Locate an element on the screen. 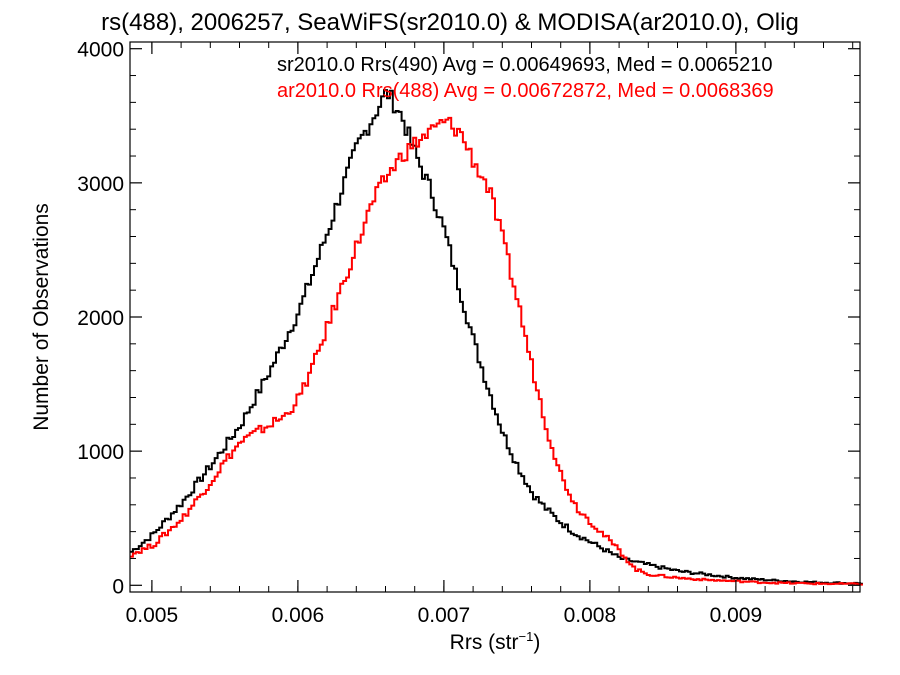 The height and width of the screenshot is (675, 900). x-axis-title-close: ) is located at coordinates (536, 642).